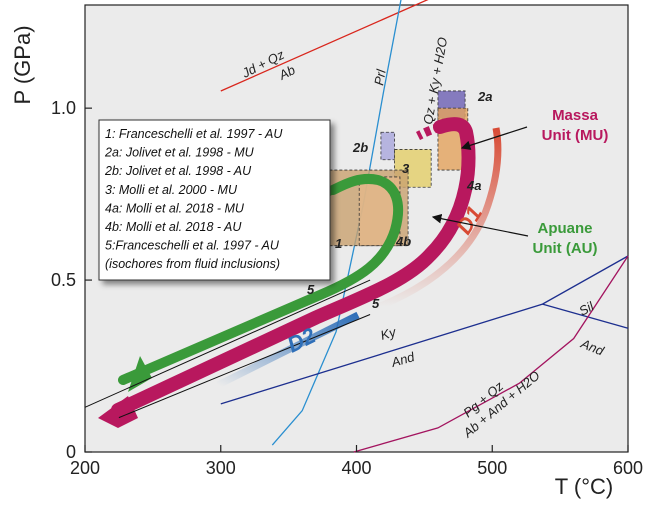  What do you see at coordinates (564, 228) in the screenshot?
I see `apuane-unit-label-line1: Apuane` at bounding box center [564, 228].